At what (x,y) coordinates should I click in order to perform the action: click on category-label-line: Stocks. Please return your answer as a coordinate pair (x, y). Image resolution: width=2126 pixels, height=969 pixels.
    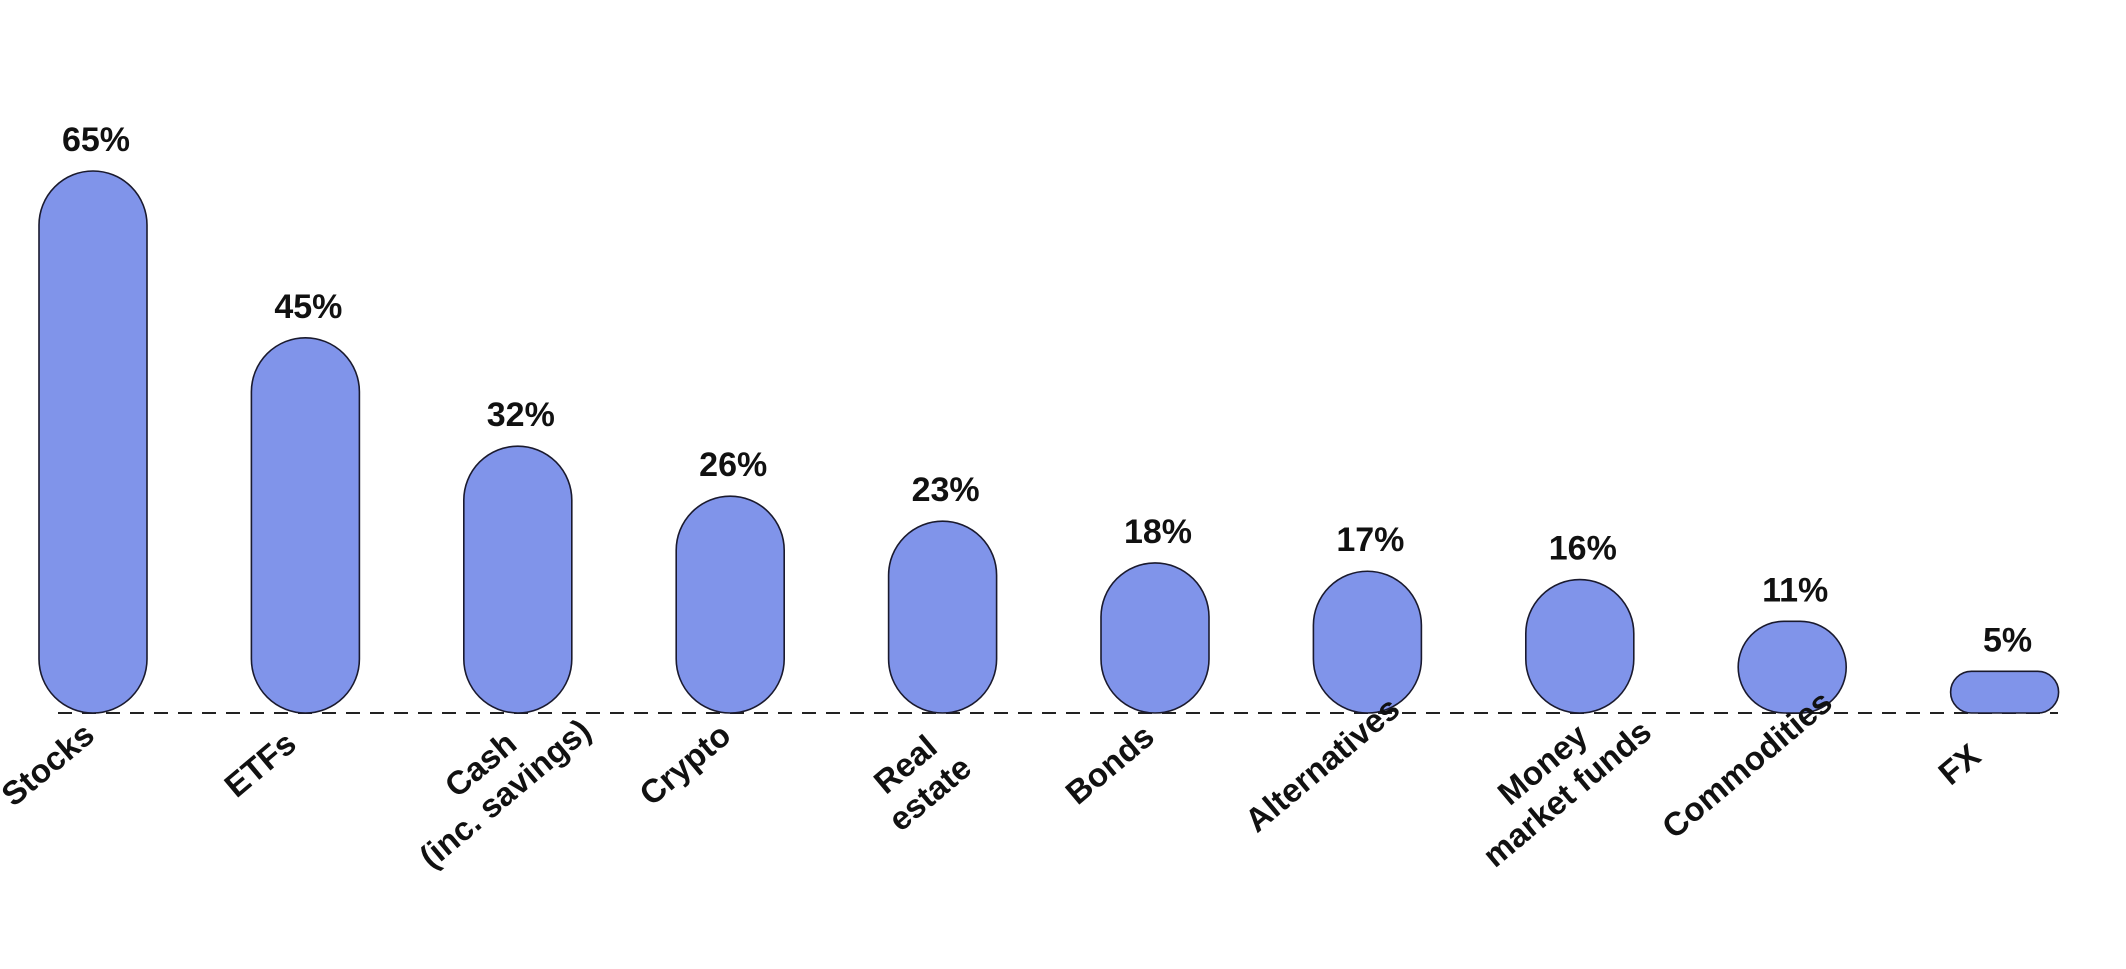
    Looking at the image, I should click on (50, 764).